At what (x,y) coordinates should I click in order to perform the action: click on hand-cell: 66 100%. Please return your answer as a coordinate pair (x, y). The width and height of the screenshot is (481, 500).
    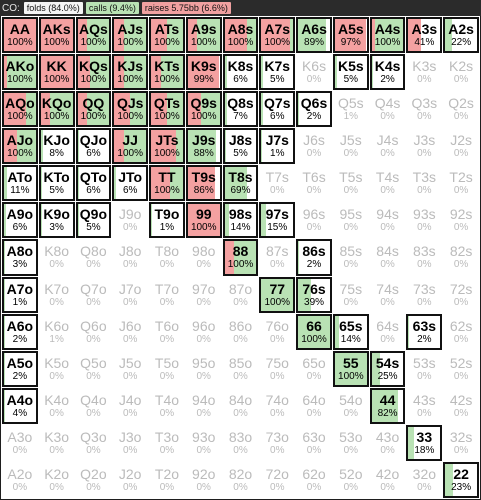
    Looking at the image, I should click on (314, 331).